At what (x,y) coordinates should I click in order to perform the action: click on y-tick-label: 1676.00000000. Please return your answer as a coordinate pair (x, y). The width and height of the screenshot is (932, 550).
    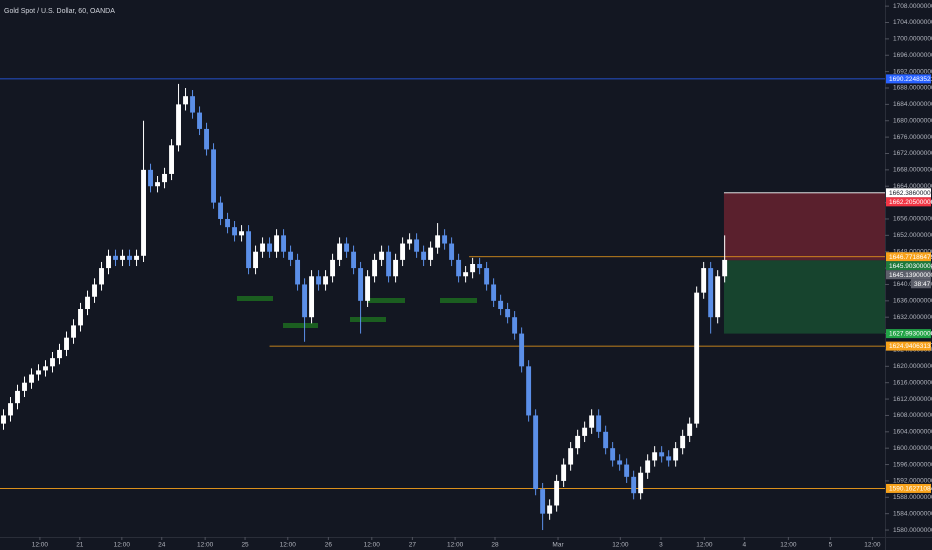
    Looking at the image, I should click on (912, 137).